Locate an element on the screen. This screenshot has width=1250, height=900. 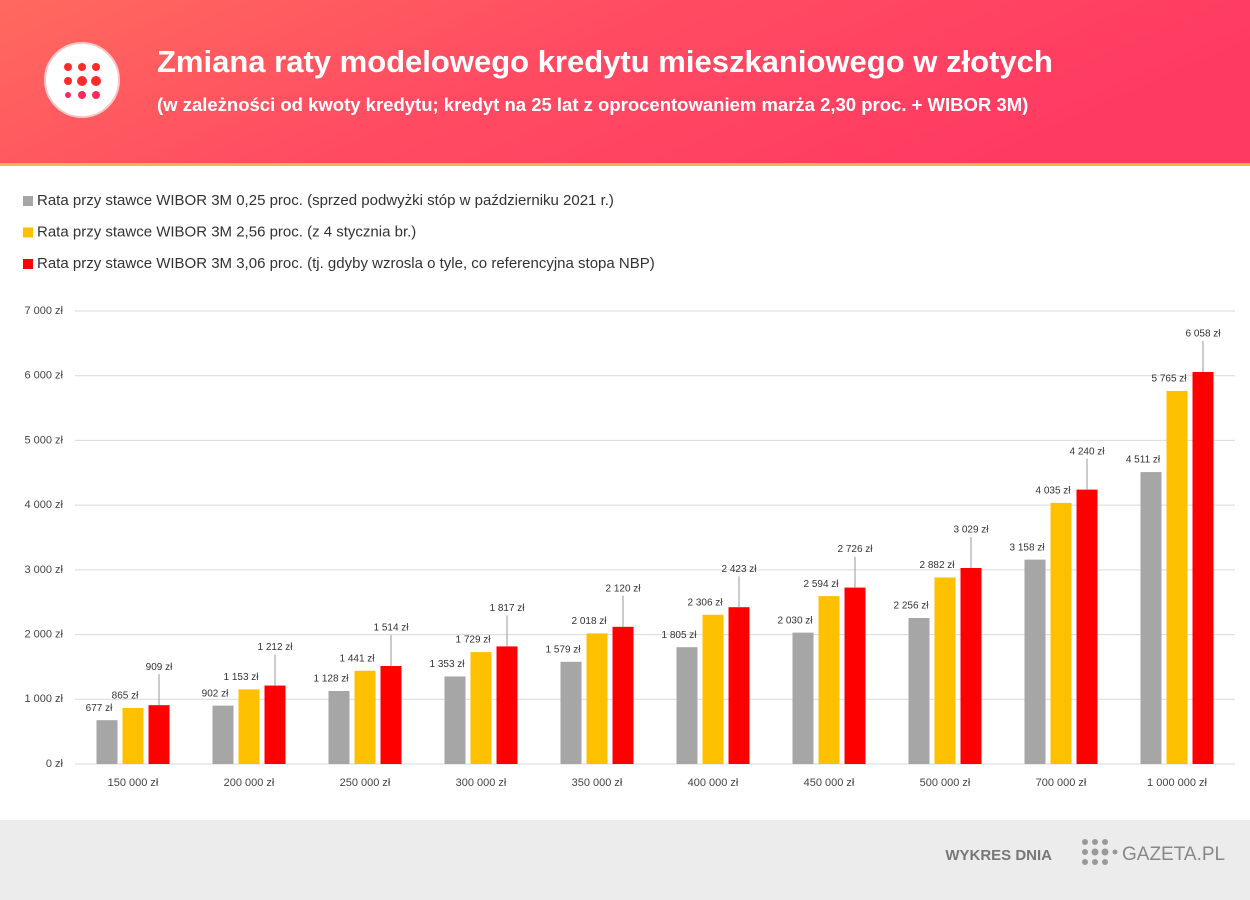
value-label: 3 029 zł is located at coordinates (971, 530).